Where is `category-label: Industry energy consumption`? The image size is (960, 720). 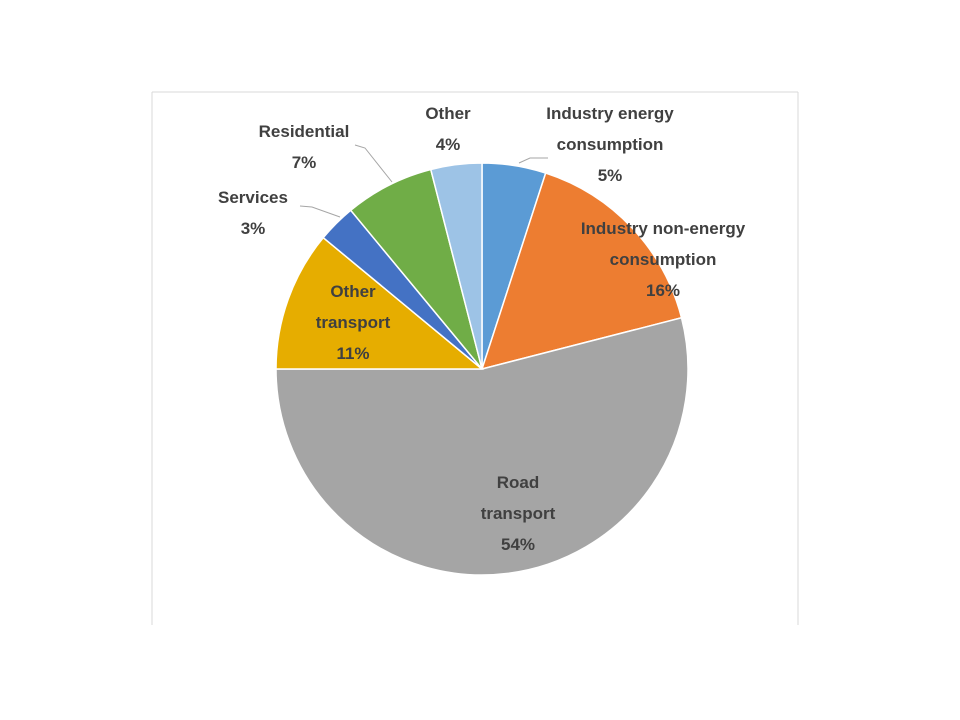 category-label: Industry energy consumption is located at coordinates (610, 129).